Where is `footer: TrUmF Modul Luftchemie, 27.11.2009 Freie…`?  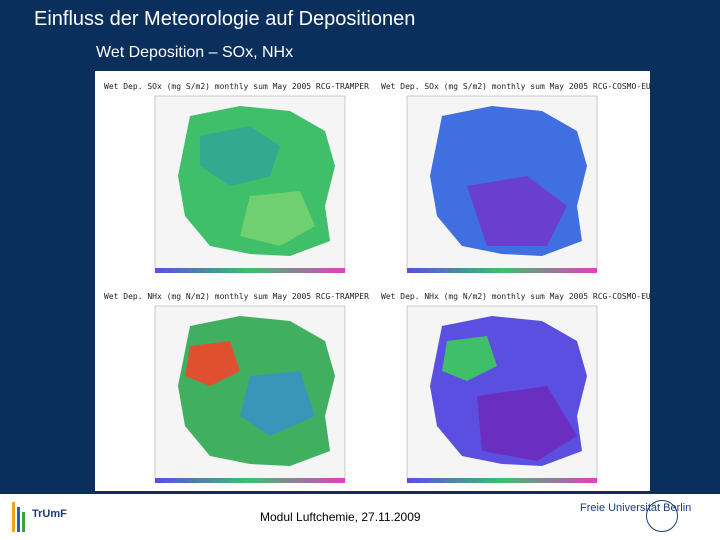
footer: TrUmF Modul Luftchemie, 27.11.2009 Freie… is located at coordinates (360, 517).